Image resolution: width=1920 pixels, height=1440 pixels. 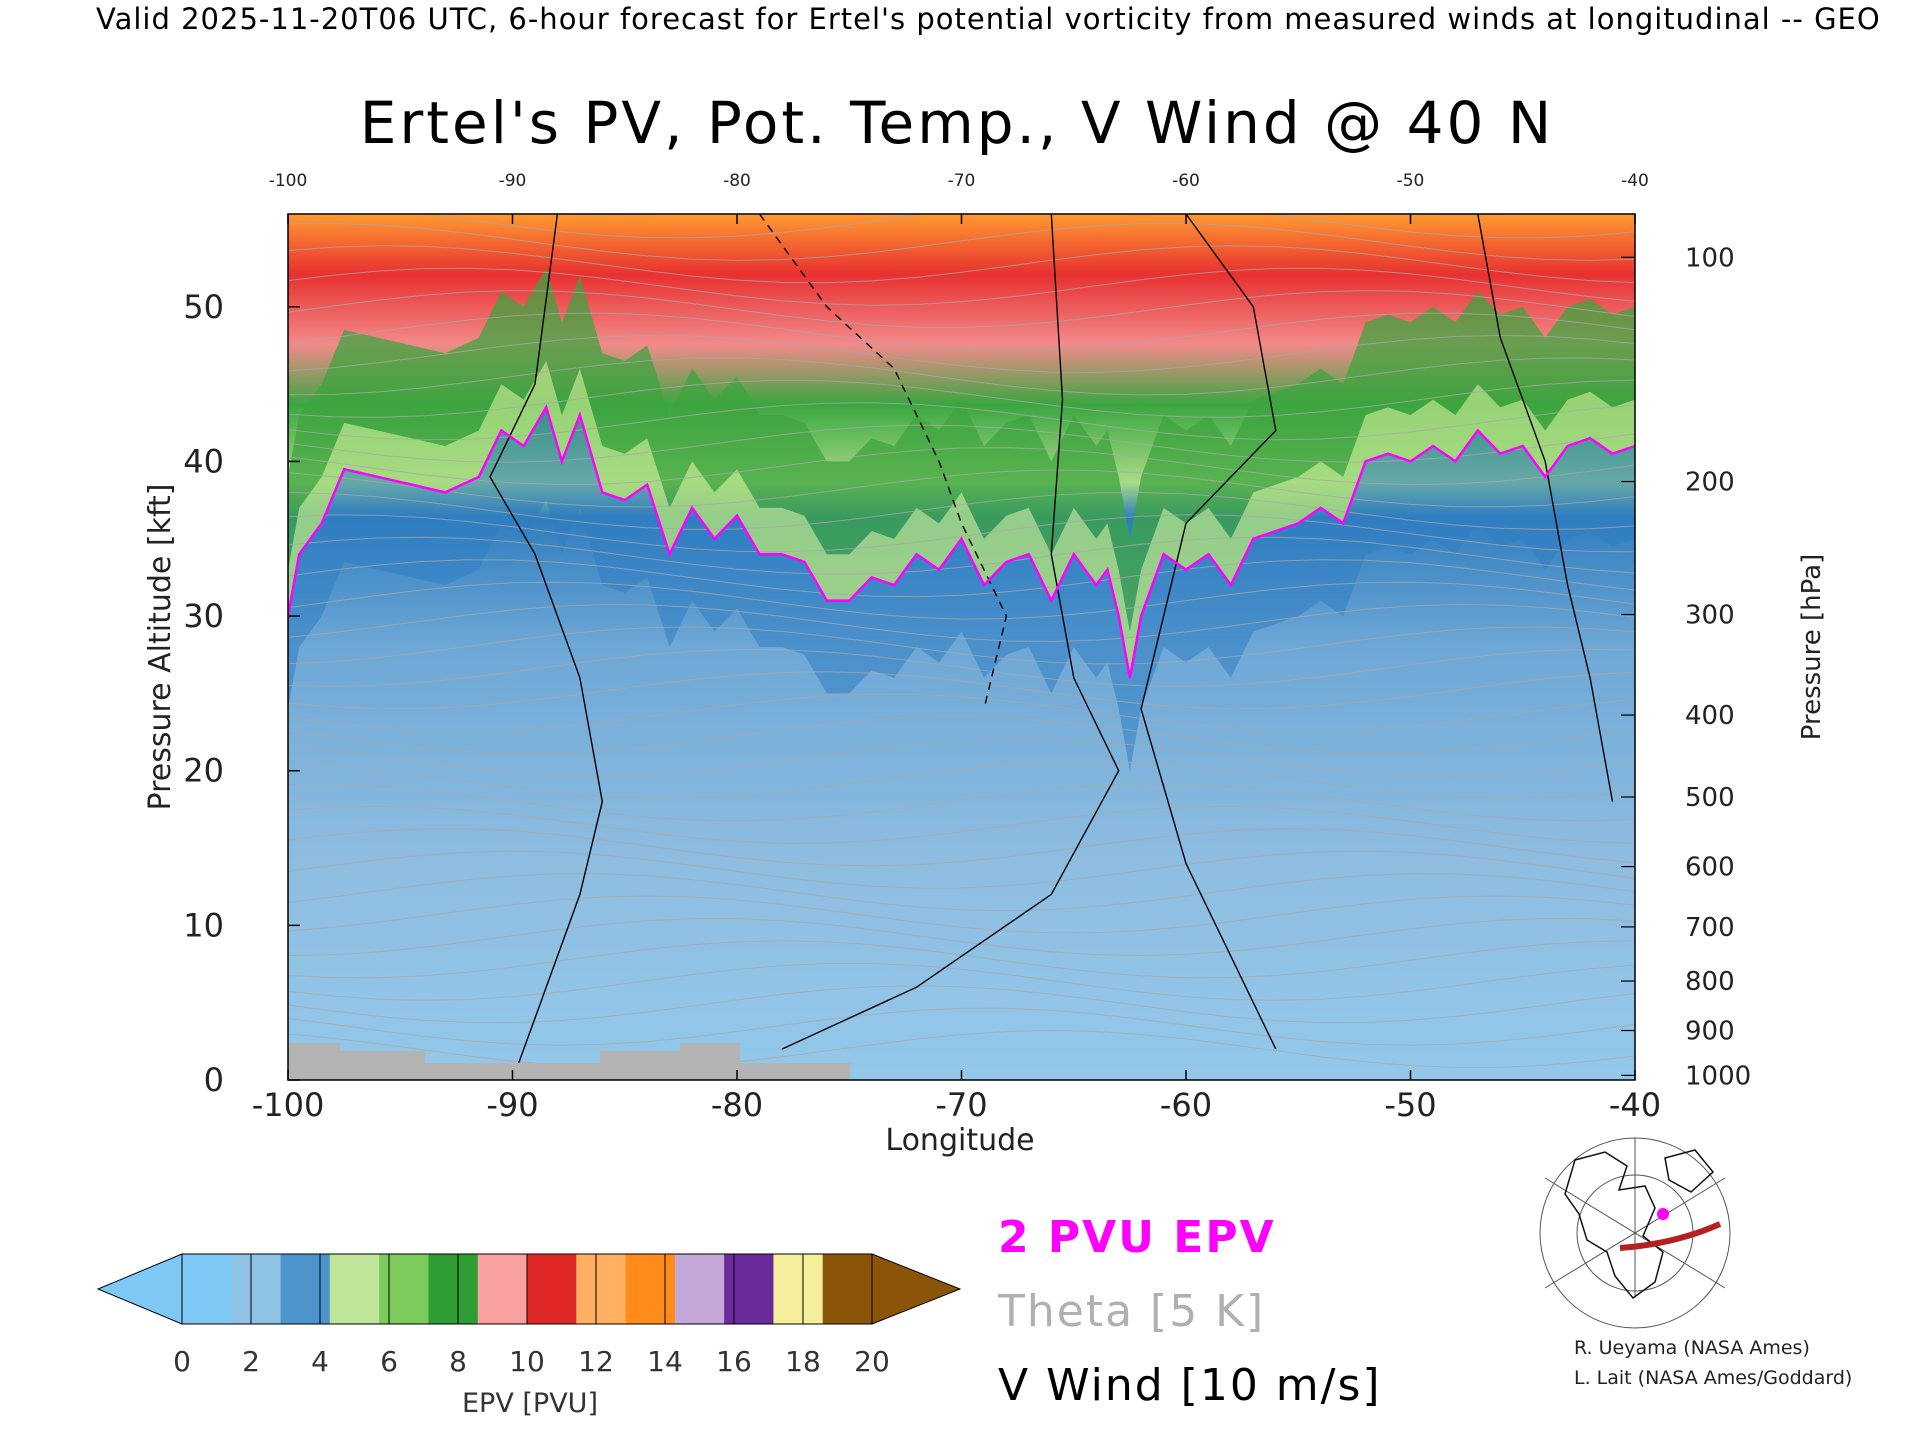 What do you see at coordinates (1710, 868) in the screenshot?
I see `pressure-tick-label: 600` at bounding box center [1710, 868].